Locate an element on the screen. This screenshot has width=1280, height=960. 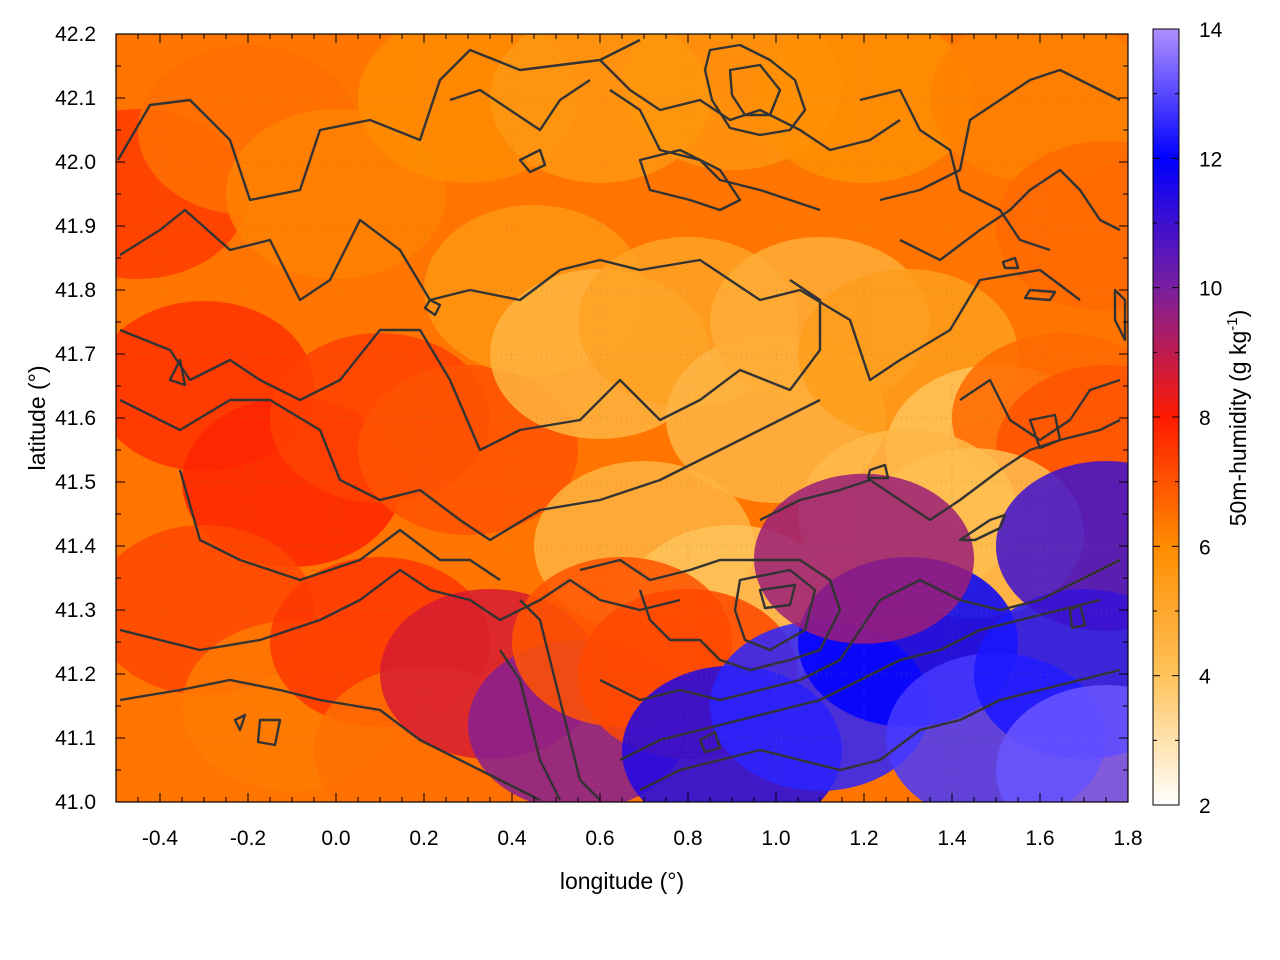
x-tick-label: 0.8 is located at coordinates (687, 838).